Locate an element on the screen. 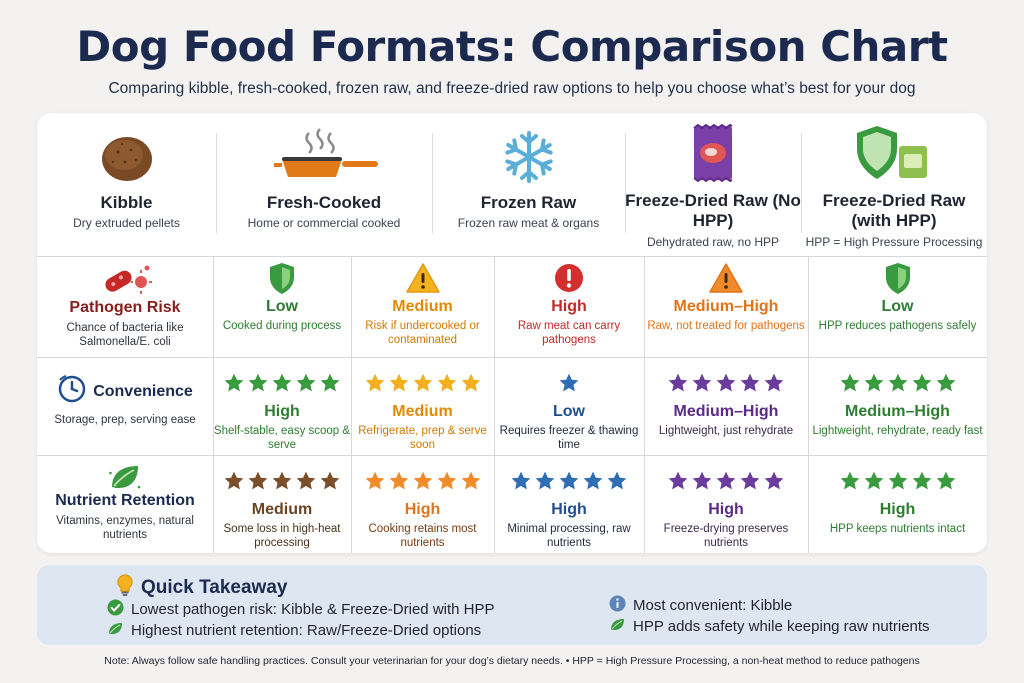  cell-fd-hpp-nutrients: High HPP keeps nutrients intact is located at coordinates (897, 500).